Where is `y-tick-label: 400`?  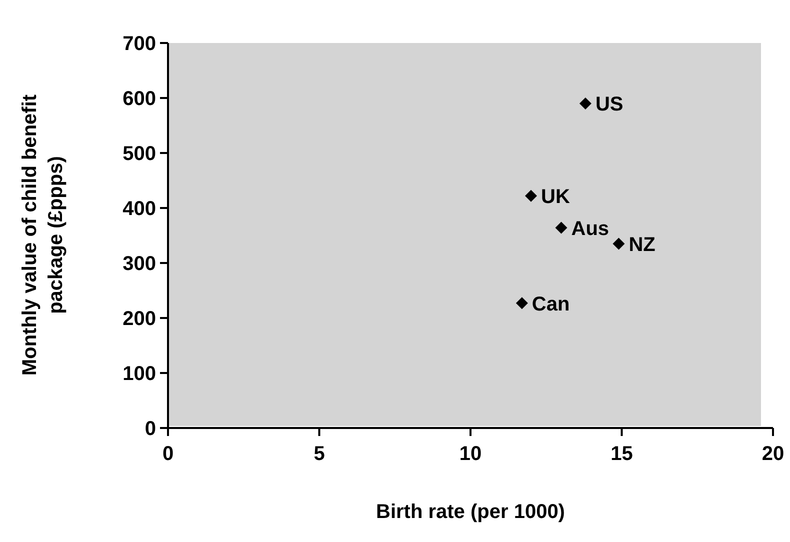
y-tick-label: 400 is located at coordinates (139, 209).